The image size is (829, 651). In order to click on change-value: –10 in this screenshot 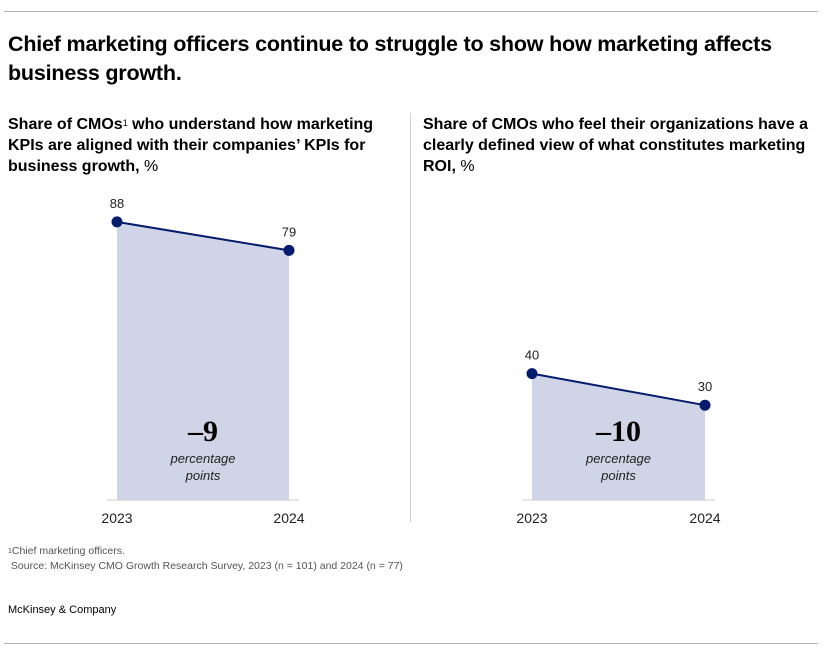, I will do `click(618, 431)`.